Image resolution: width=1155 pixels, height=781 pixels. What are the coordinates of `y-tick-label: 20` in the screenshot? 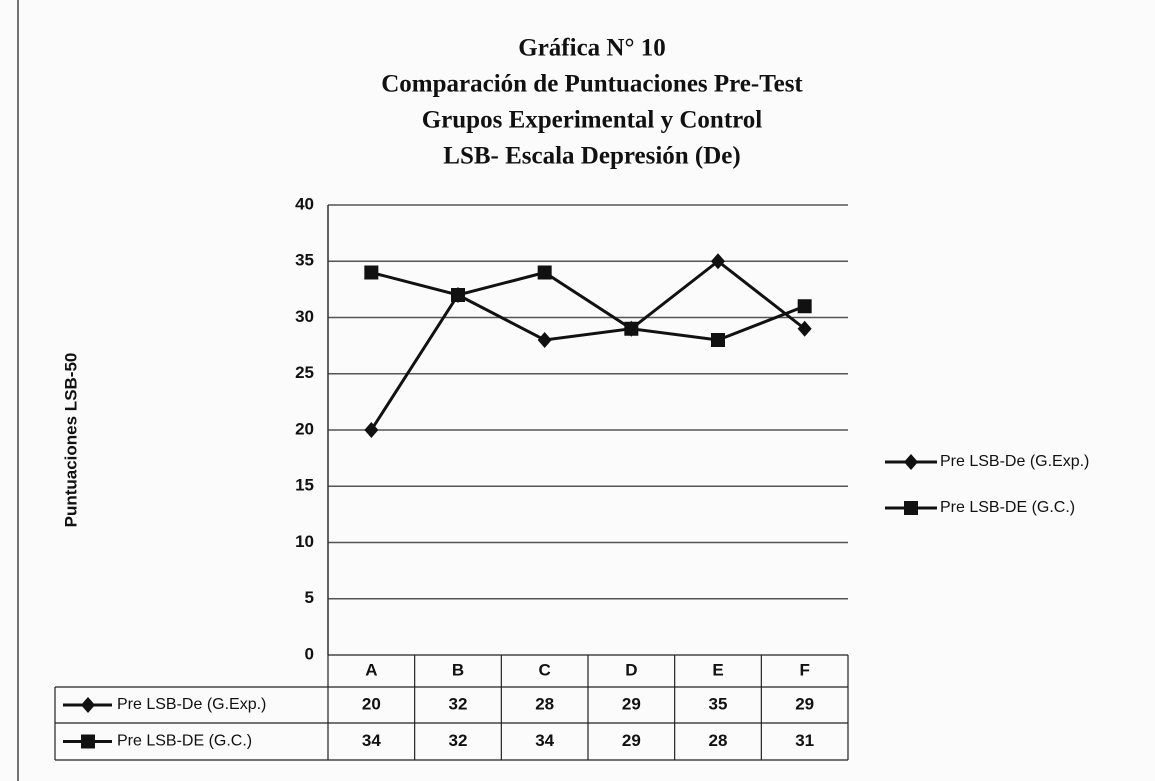 It's located at (304, 428).